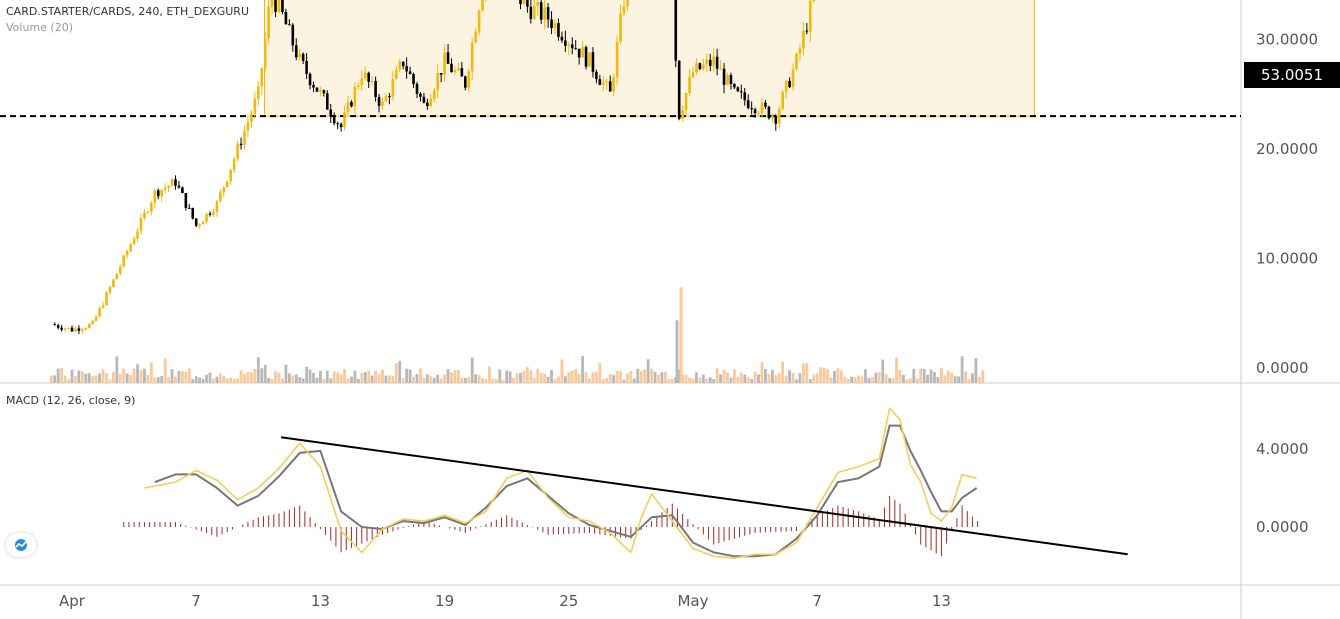 This screenshot has height=619, width=1340. I want to click on price-axis-label: 20.0000, so click(1287, 149).